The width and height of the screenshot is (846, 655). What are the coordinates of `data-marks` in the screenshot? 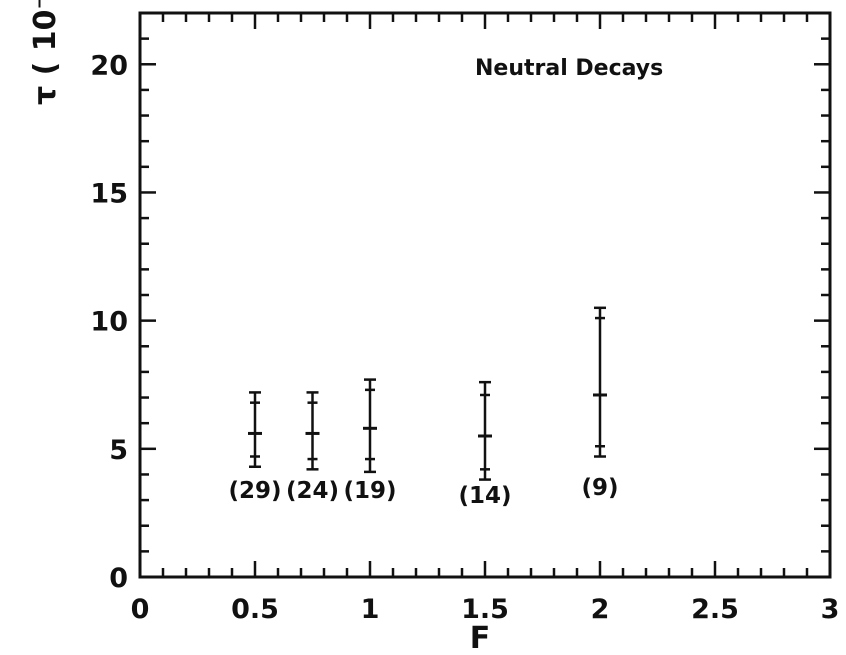 It's located at (427, 393).